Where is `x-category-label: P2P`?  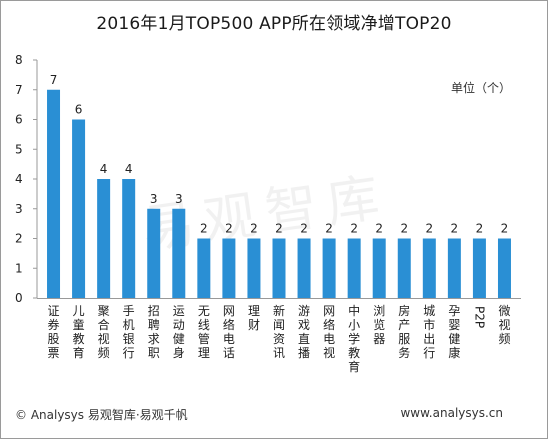 x-category-label: P2P is located at coordinates (479, 317).